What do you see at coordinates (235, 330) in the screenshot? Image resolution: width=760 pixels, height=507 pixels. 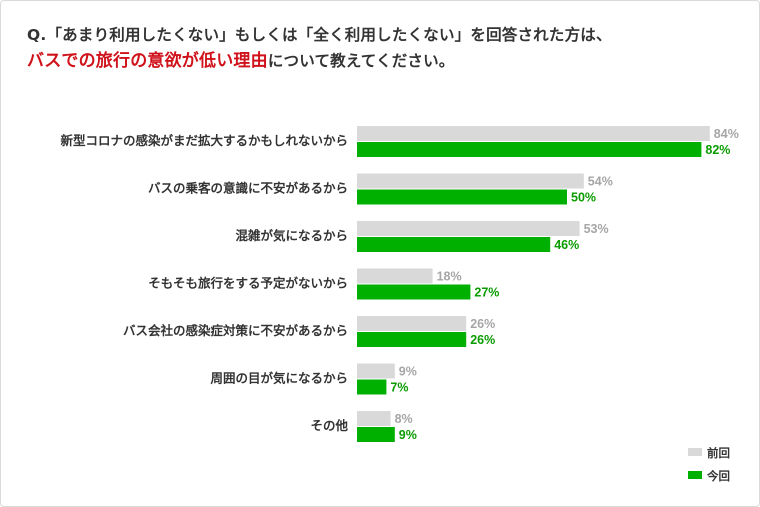 I see `category-label: バス会社の感染症対策に不安があるから` at bounding box center [235, 330].